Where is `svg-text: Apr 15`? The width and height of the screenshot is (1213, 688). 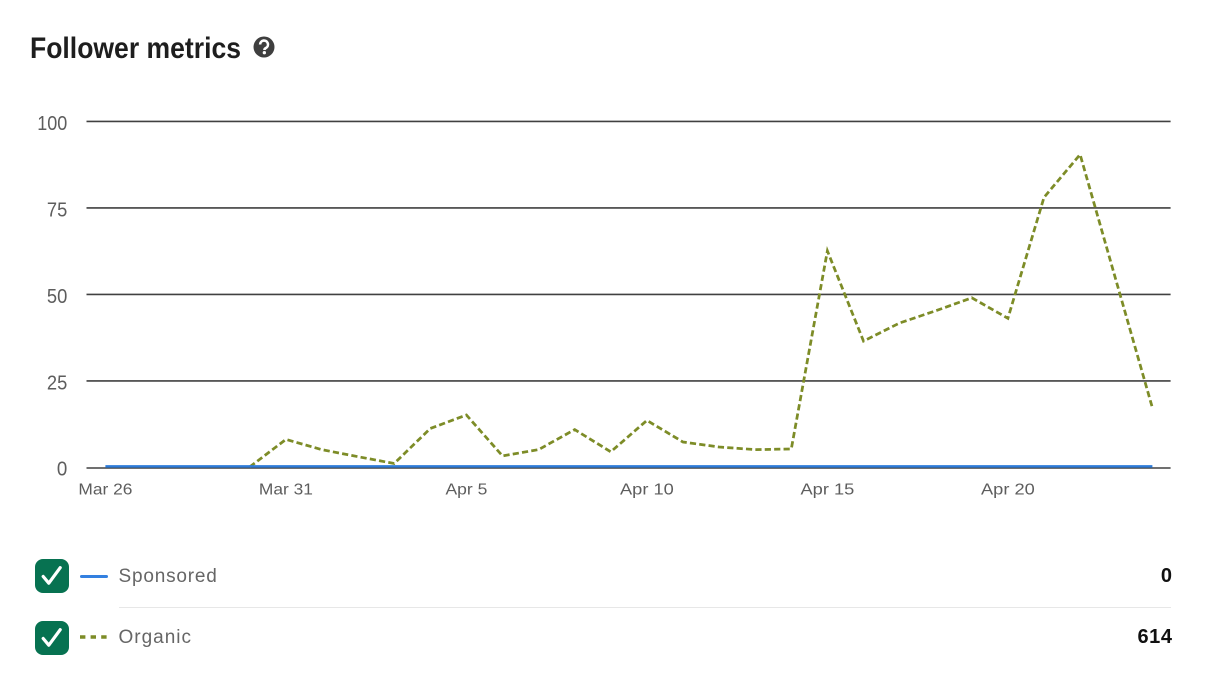 svg-text: Apr 15 is located at coordinates (828, 490).